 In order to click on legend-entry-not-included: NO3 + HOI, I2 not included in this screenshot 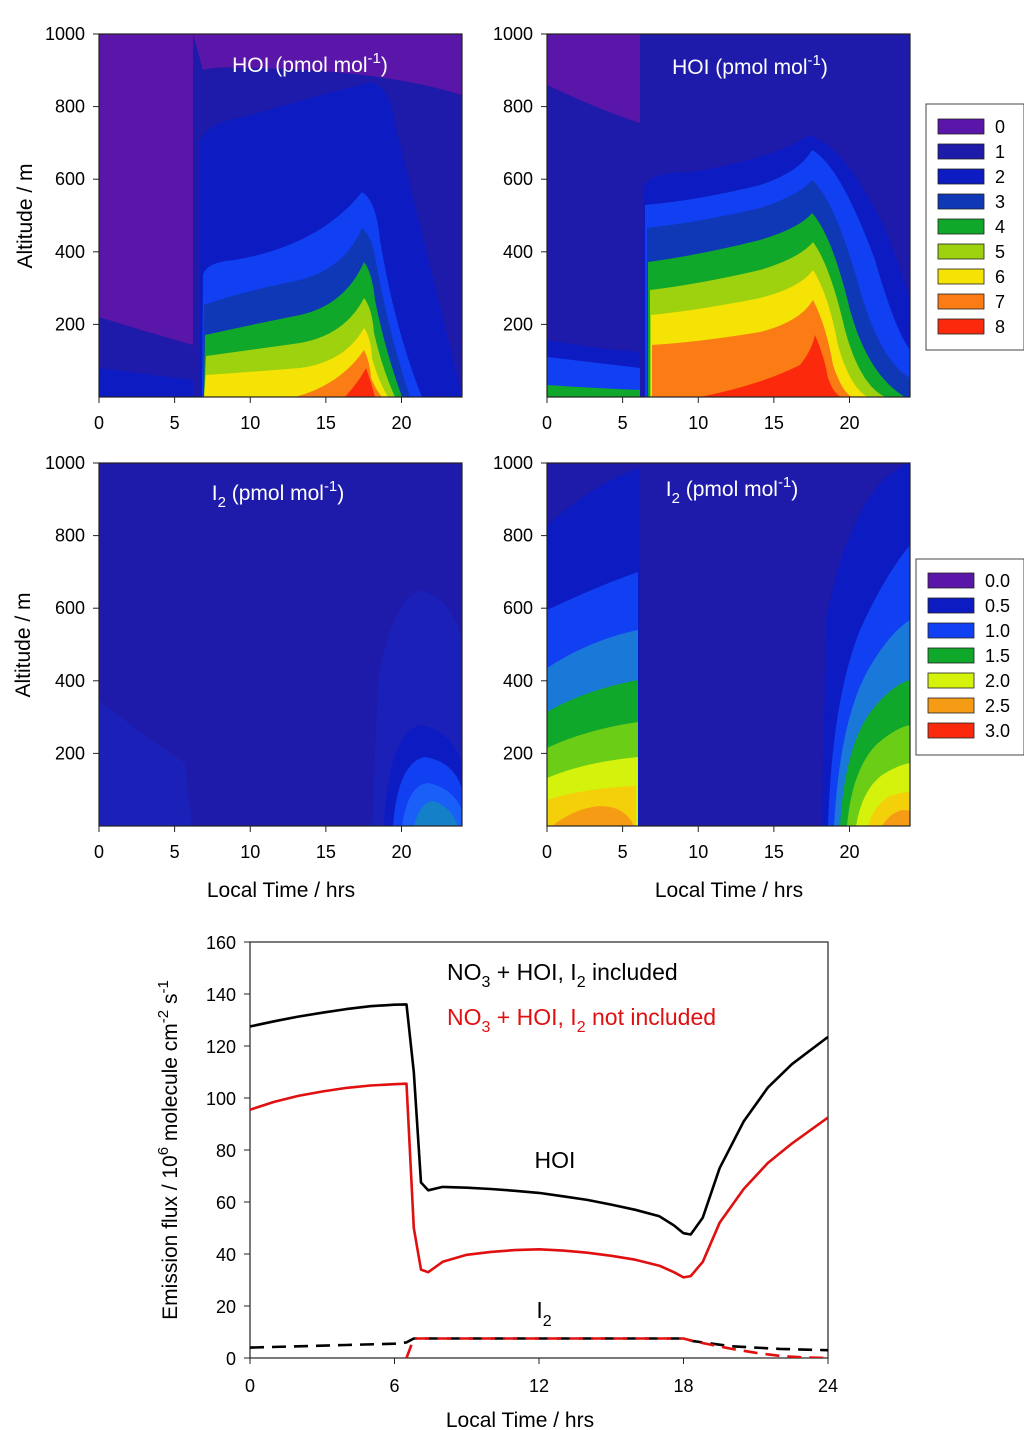, I will do `click(581, 1020)`.